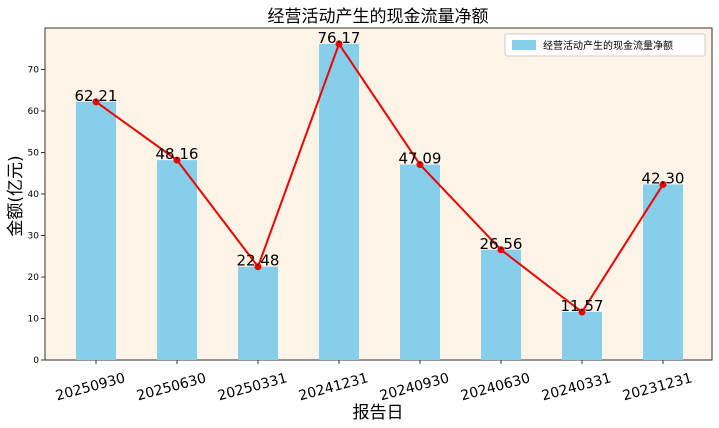 This screenshot has height=428, width=719. What do you see at coordinates (333, 387) in the screenshot?
I see `x-tick-label: 20241231` at bounding box center [333, 387].